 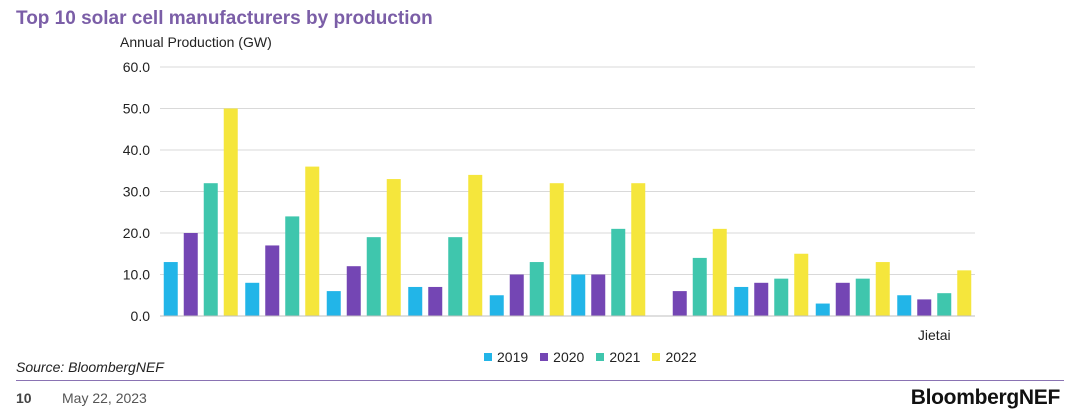 I want to click on y-axis-label: Annual Production (GW), so click(x=196, y=42).